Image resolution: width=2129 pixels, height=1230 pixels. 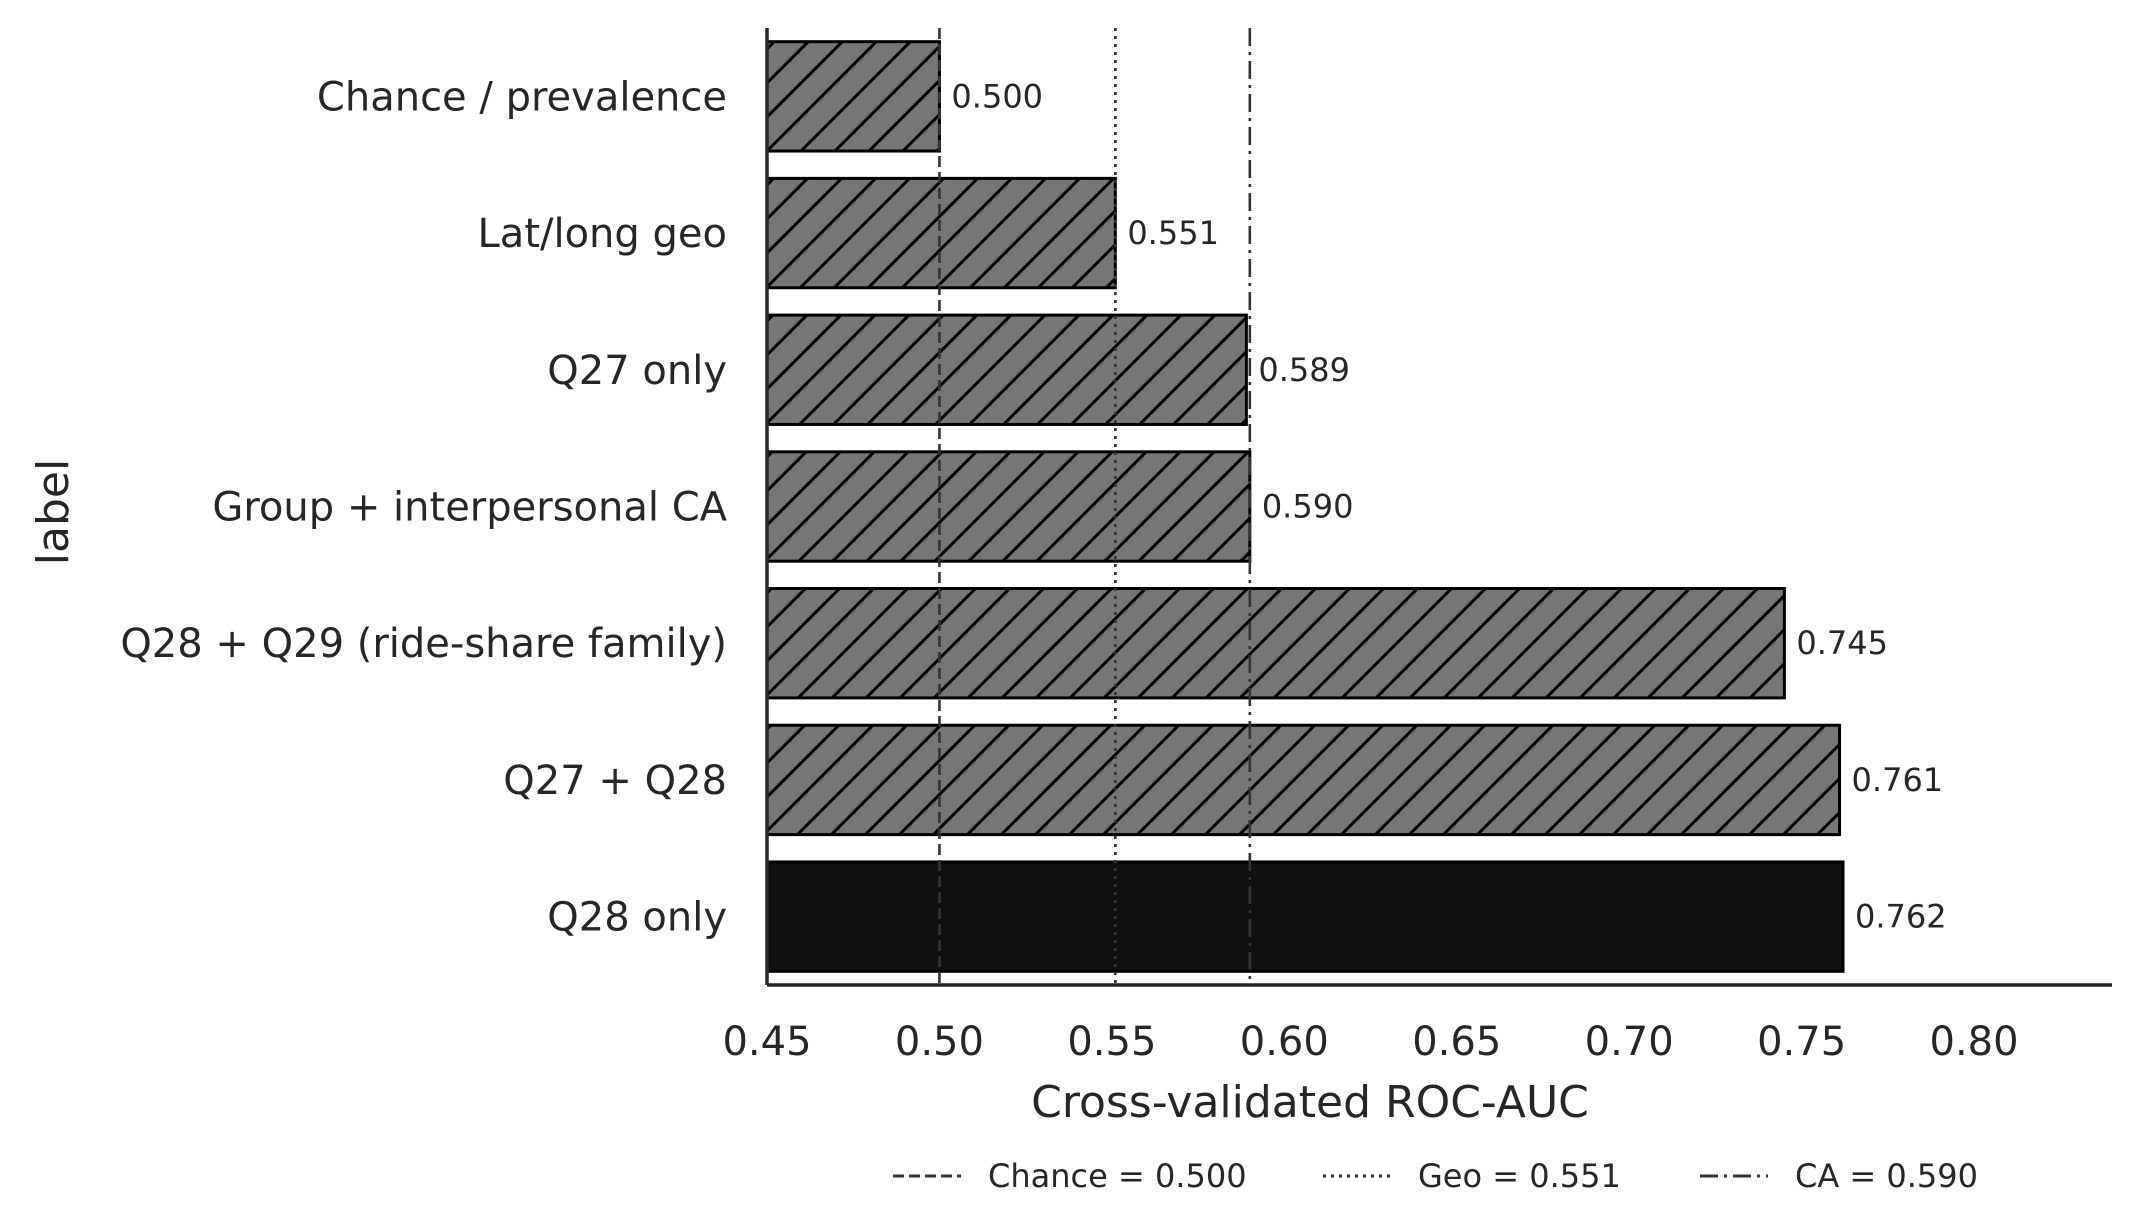 I want to click on x-tick-label-3: 0.55, so click(x=1111, y=1042).